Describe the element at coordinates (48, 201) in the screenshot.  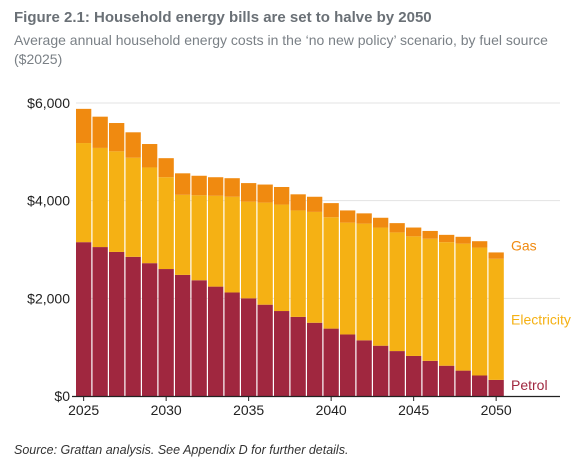
I see `y-tick-label: $4,000` at that location.